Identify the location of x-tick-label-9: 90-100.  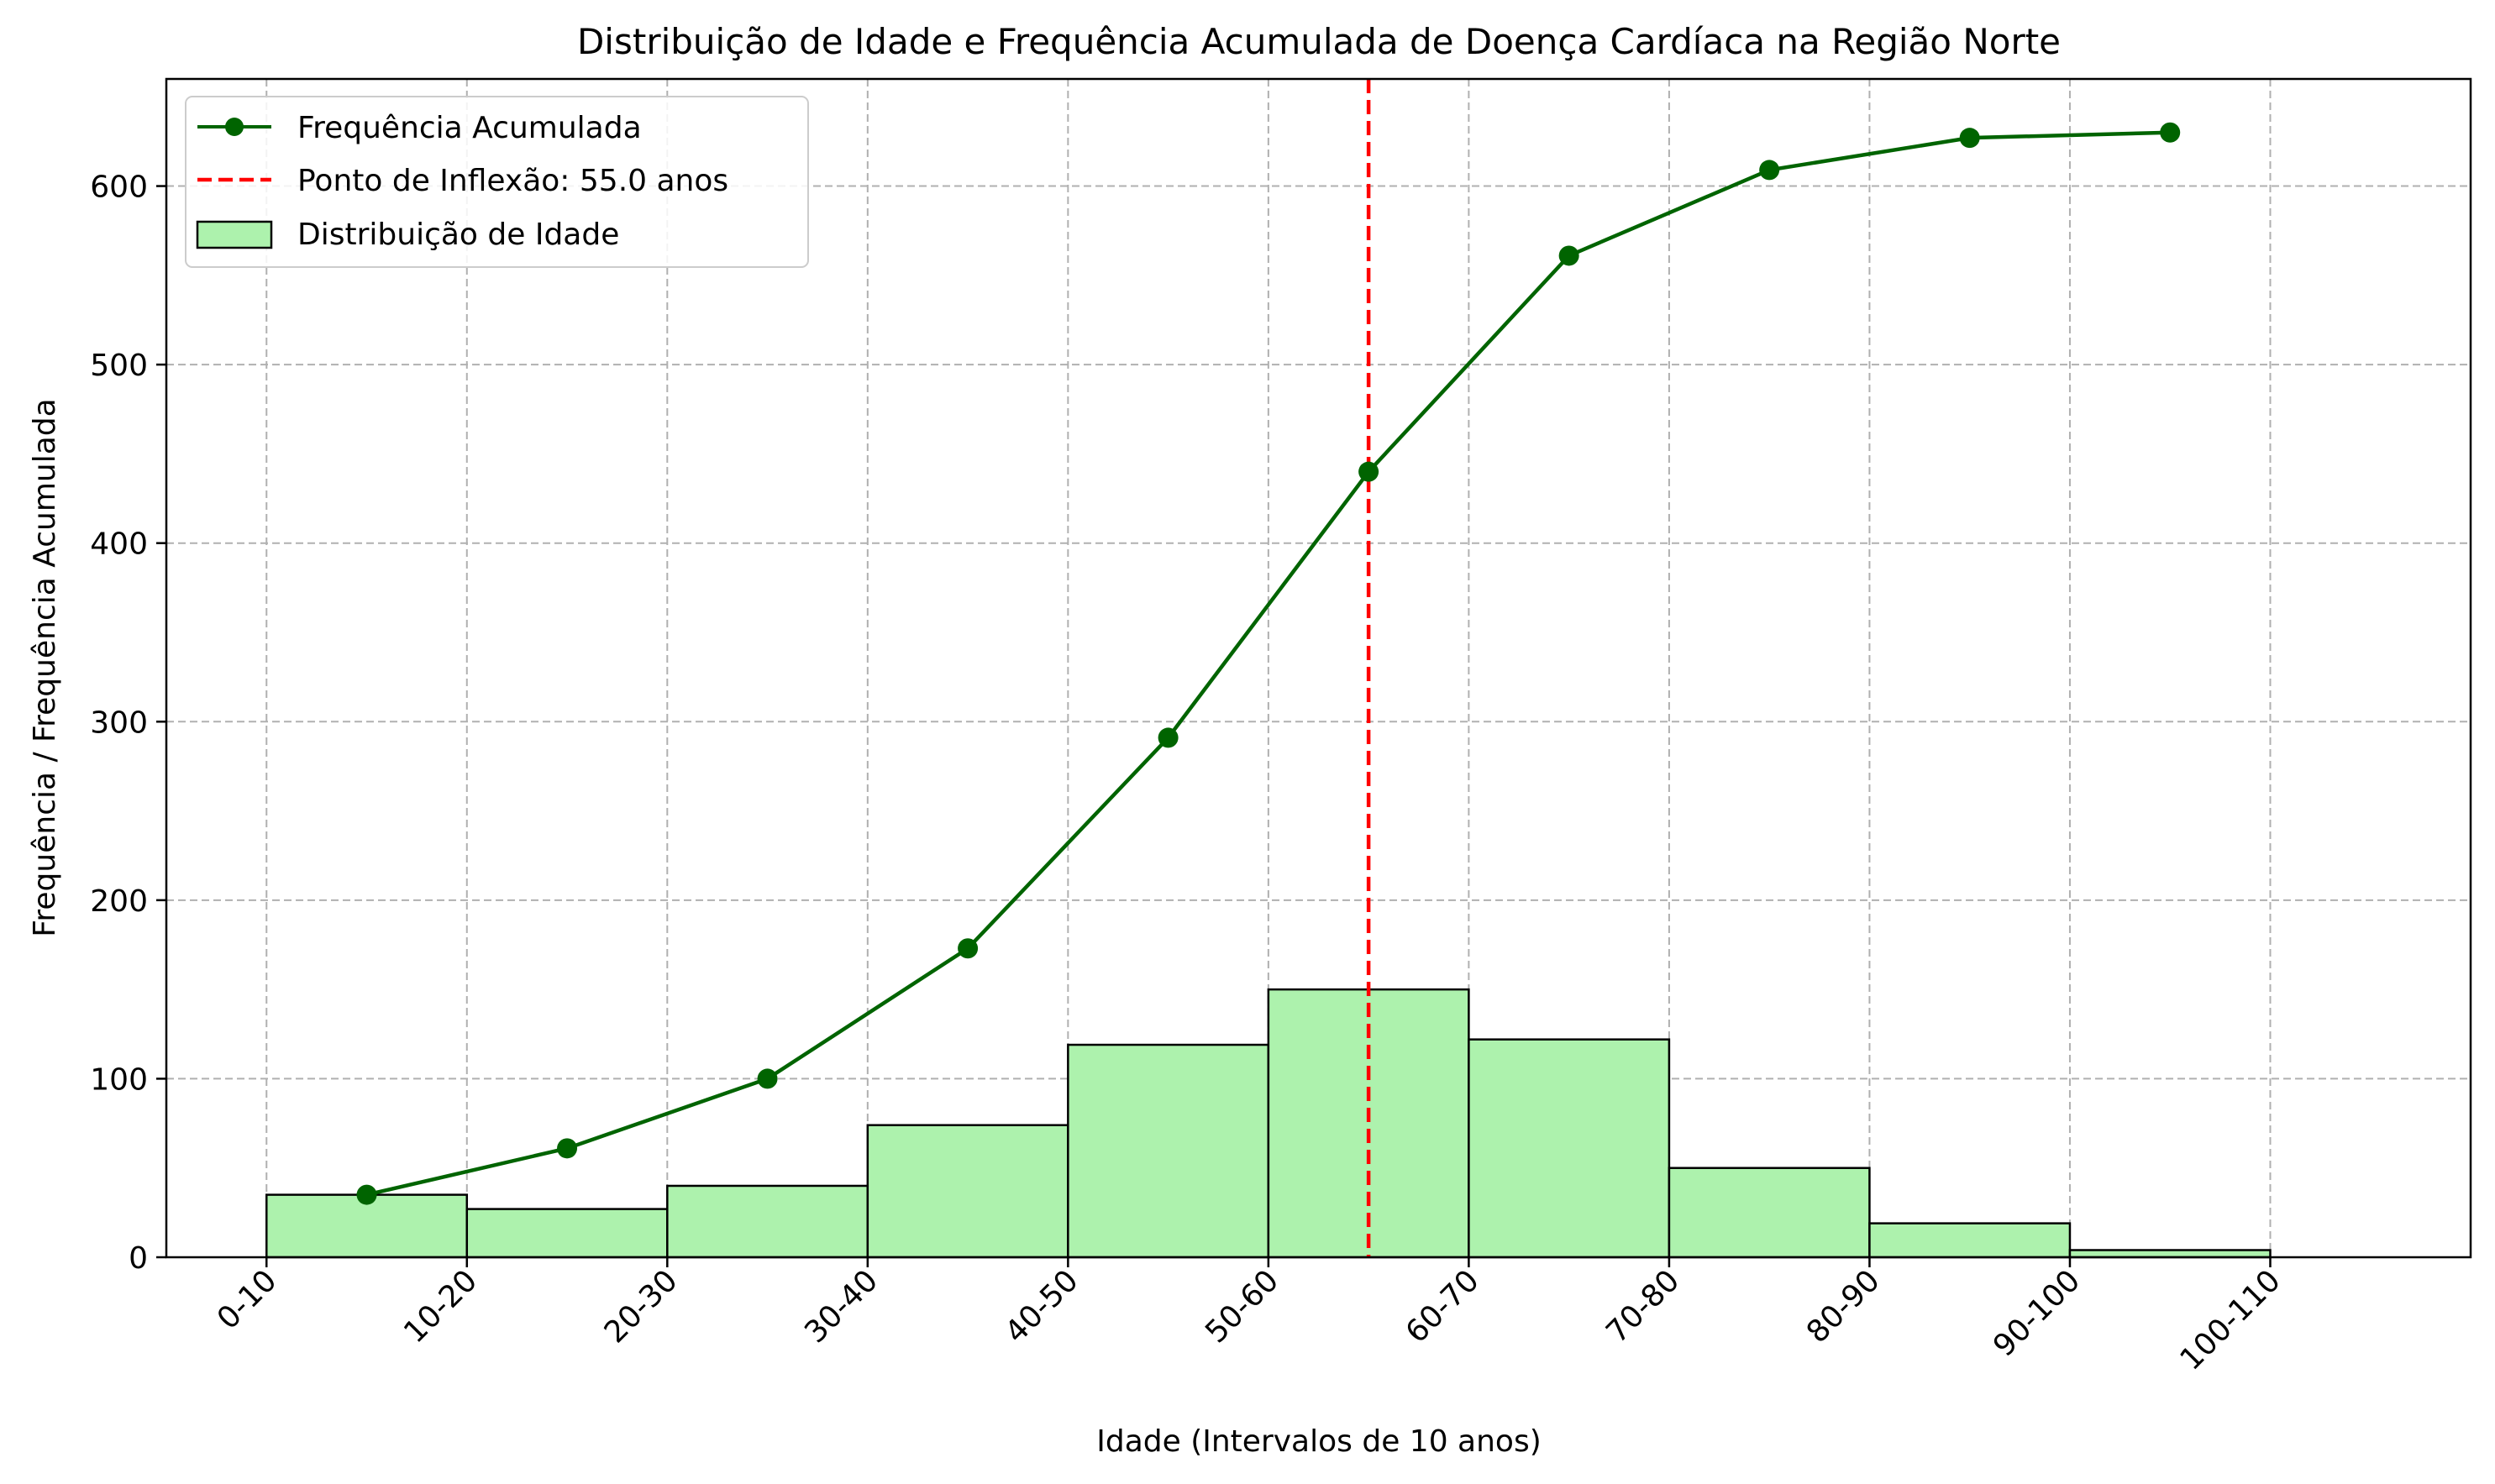
(2037, 1313).